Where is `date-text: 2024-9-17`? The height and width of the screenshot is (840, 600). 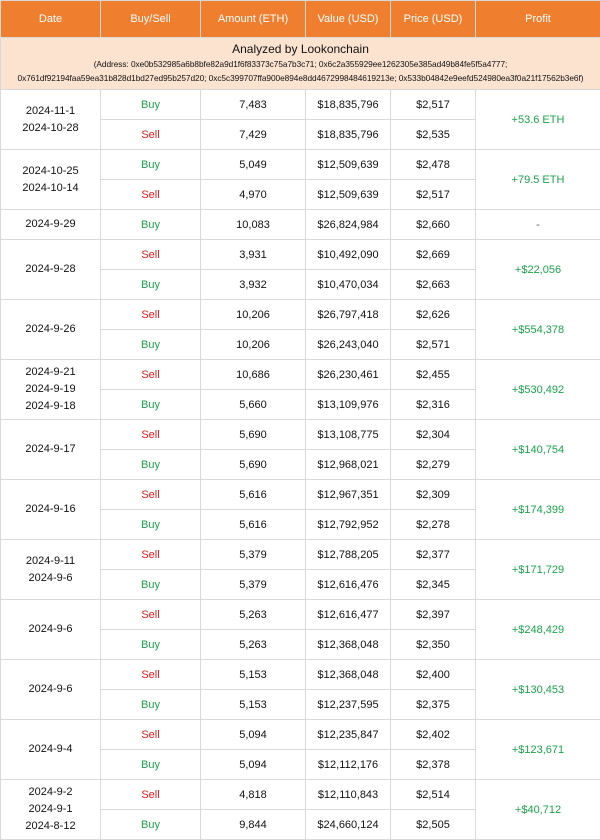
date-text: 2024-9-17 is located at coordinates (50, 449).